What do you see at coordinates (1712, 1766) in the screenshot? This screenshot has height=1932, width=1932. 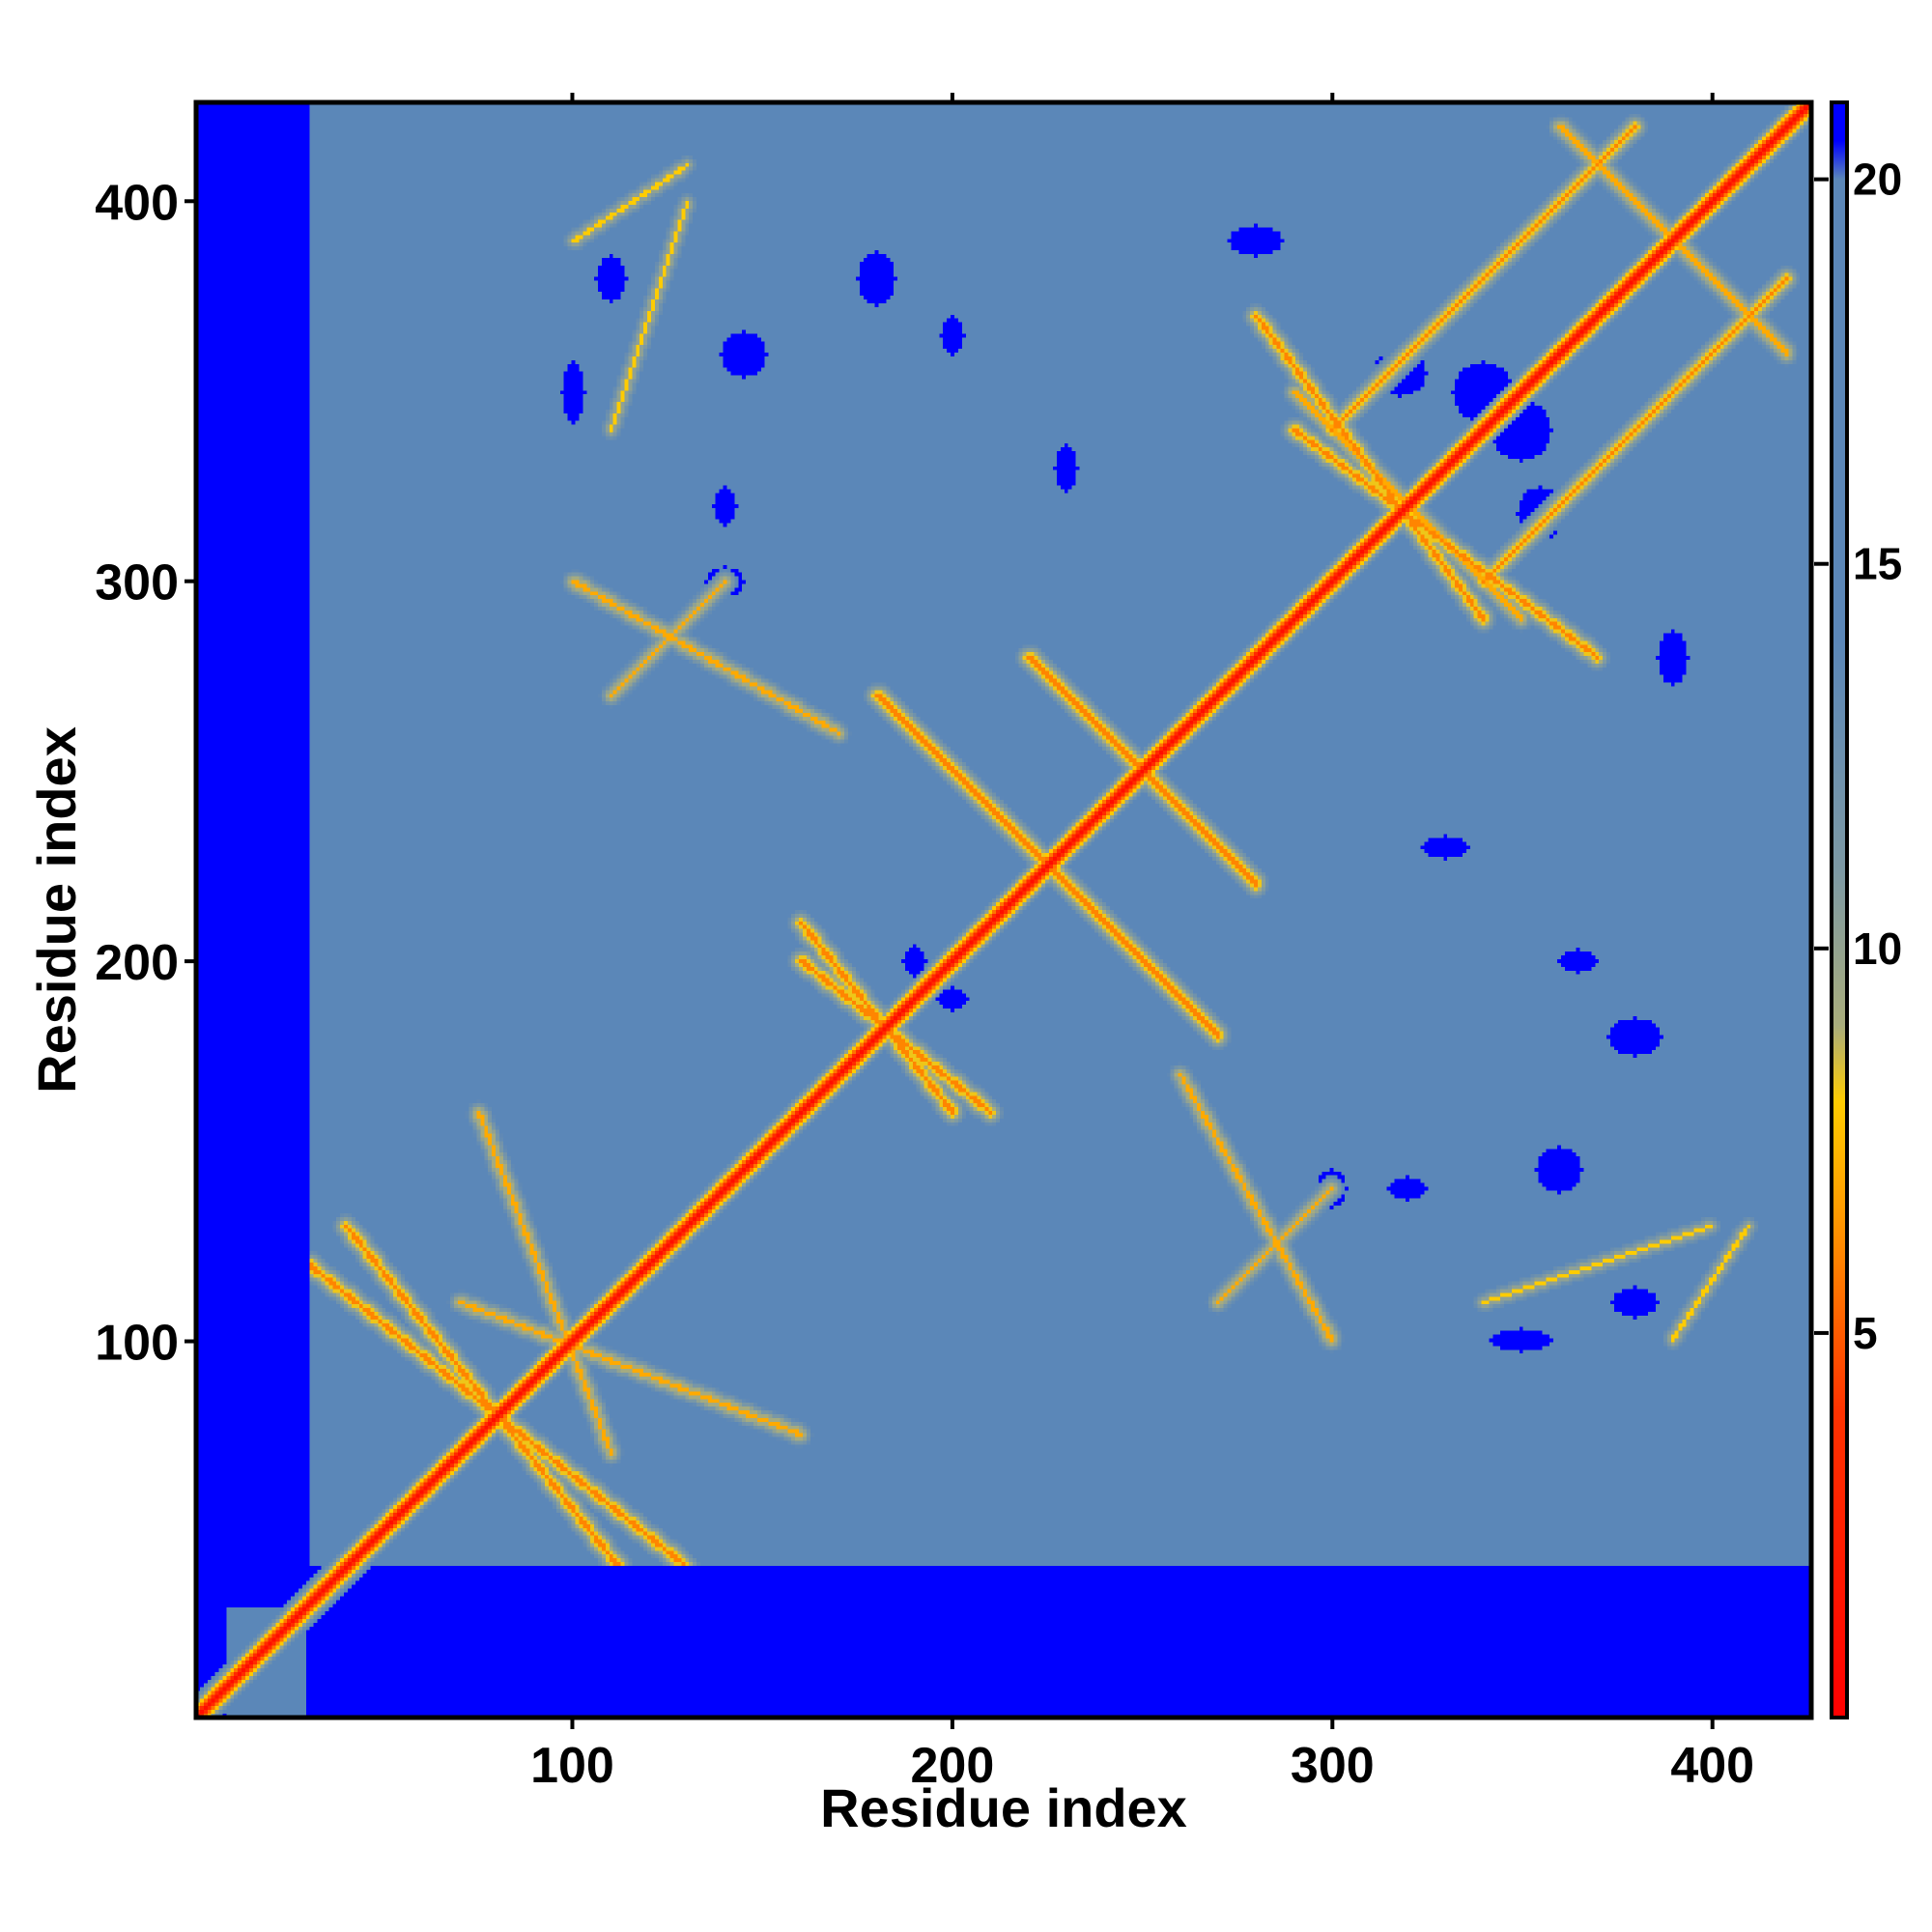 I see `x-tick-label: 400` at bounding box center [1712, 1766].